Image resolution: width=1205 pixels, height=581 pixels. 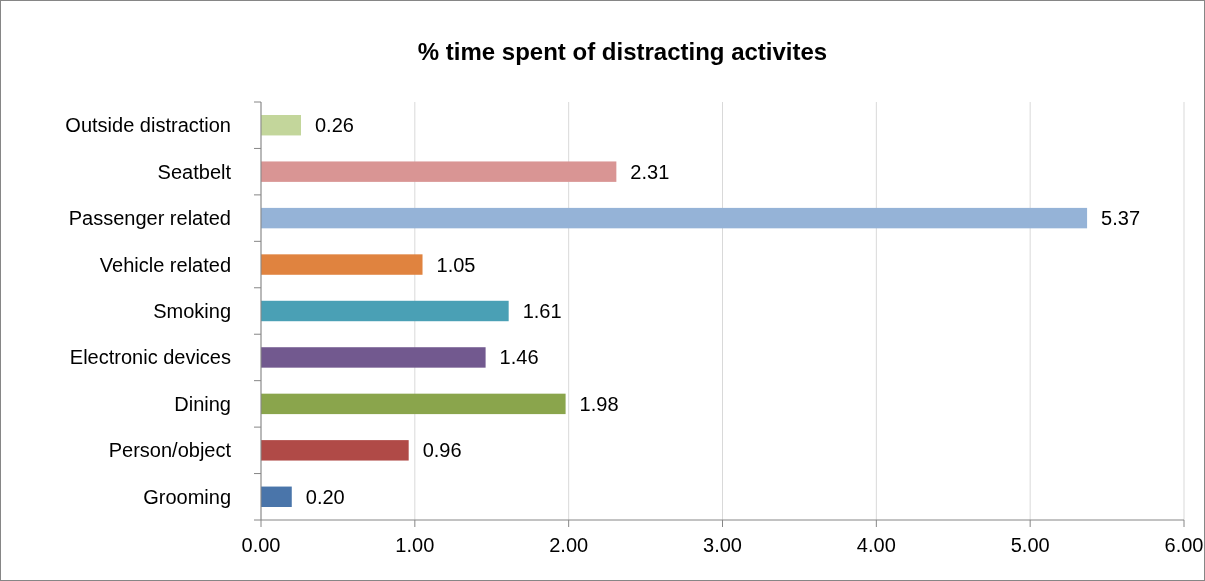 What do you see at coordinates (170, 450) in the screenshot?
I see `y-tick-label: Person/object` at bounding box center [170, 450].